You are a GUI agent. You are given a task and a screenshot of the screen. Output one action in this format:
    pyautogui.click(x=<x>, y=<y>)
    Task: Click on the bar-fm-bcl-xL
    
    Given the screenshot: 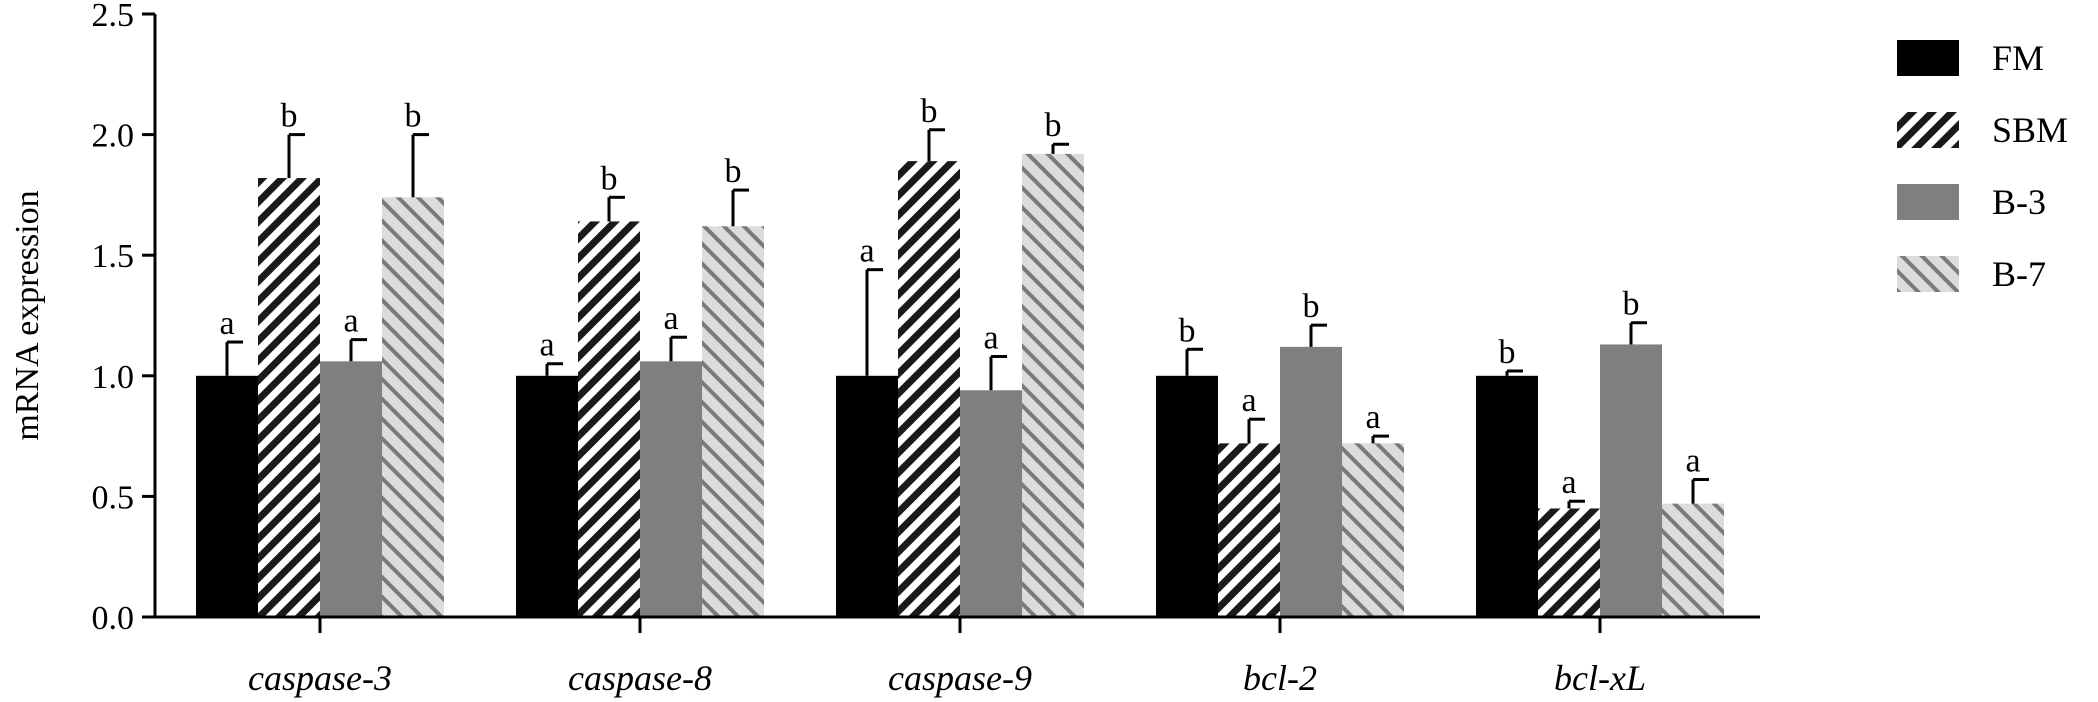 What is the action you would take?
    pyautogui.click(x=1507, y=496)
    